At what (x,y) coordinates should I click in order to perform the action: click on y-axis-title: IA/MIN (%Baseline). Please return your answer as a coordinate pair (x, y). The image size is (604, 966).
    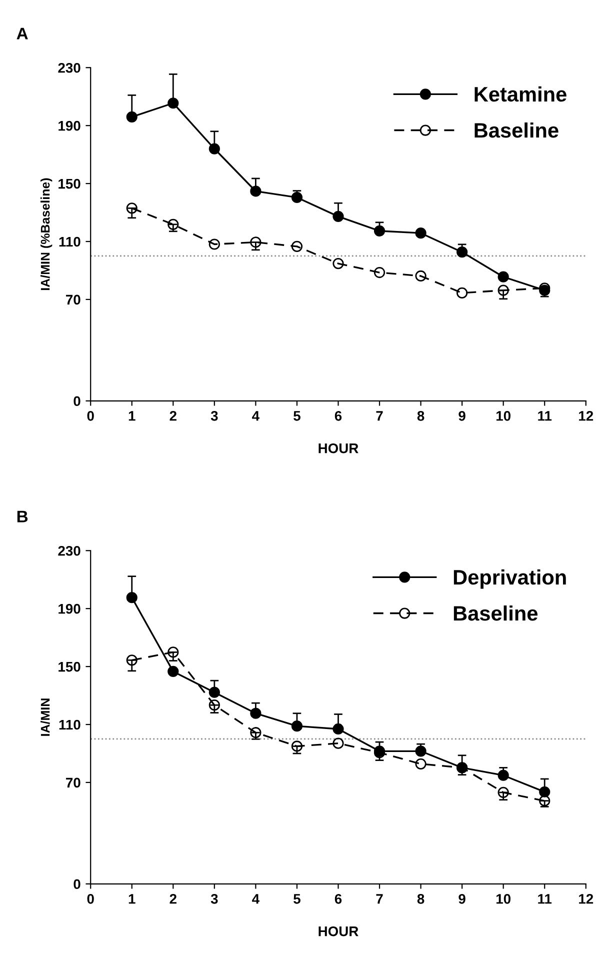
    Looking at the image, I should click on (46, 234).